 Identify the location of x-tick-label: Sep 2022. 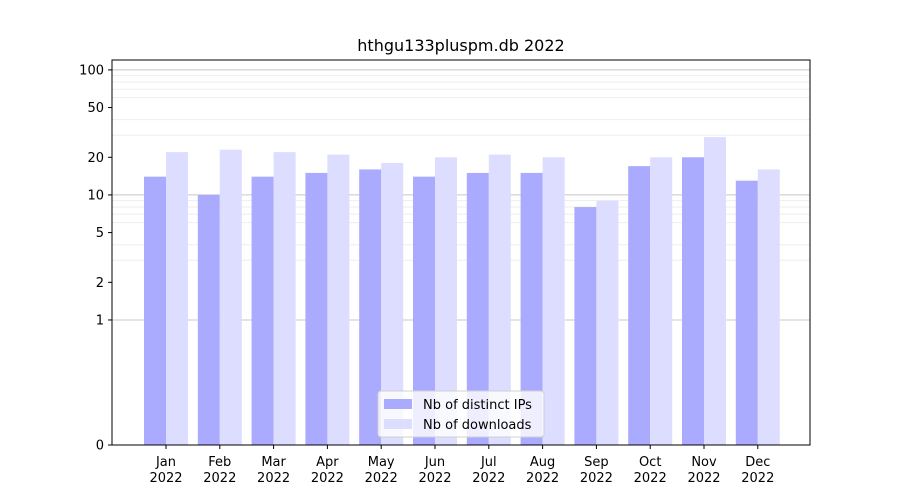
(596, 470).